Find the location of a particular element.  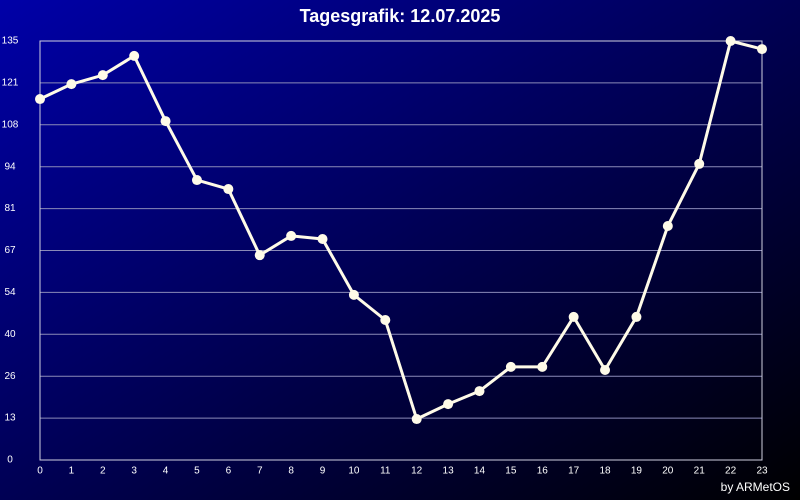

x-tick-label: 23 is located at coordinates (762, 471).